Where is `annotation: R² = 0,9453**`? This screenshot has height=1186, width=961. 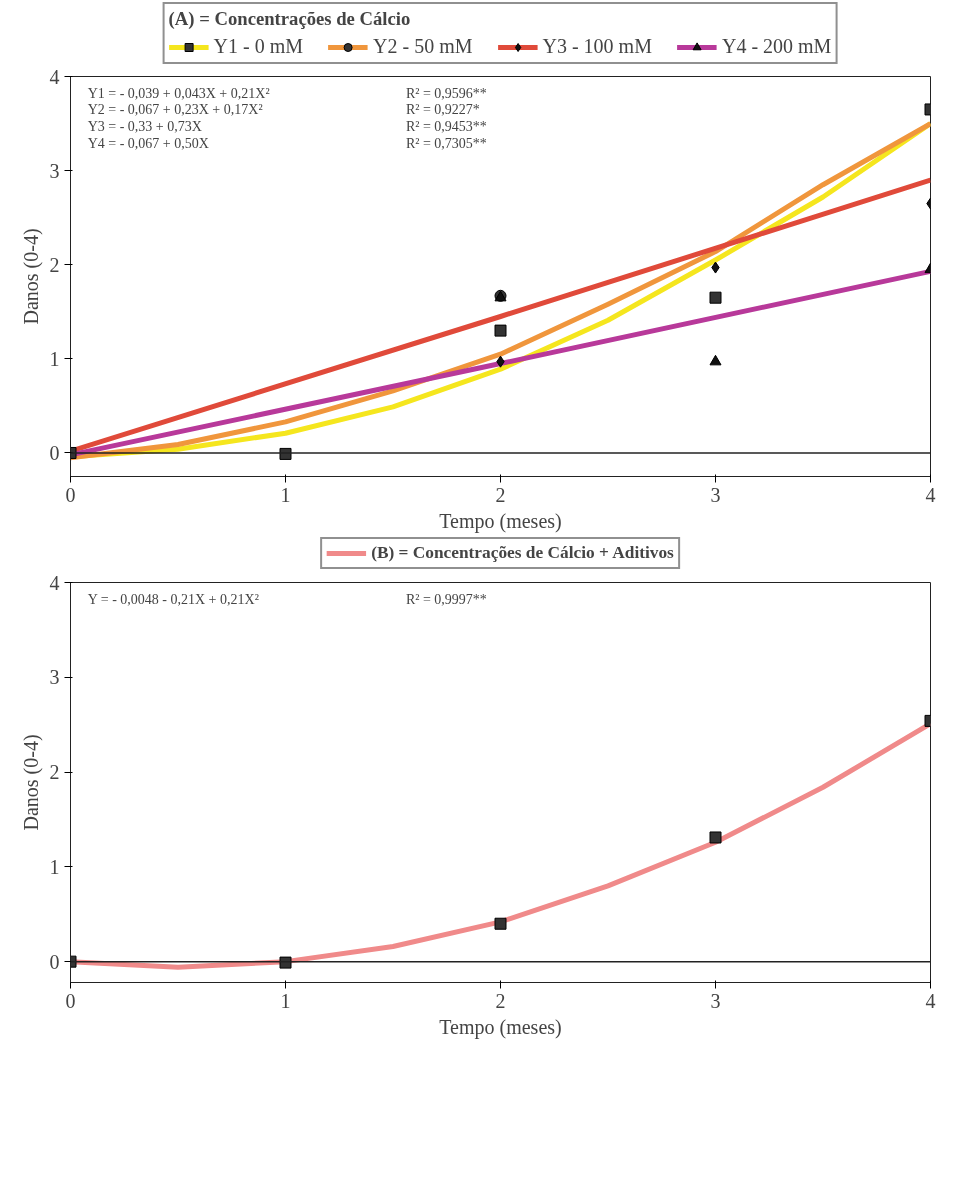 annotation: R² = 0,9453** is located at coordinates (446, 127).